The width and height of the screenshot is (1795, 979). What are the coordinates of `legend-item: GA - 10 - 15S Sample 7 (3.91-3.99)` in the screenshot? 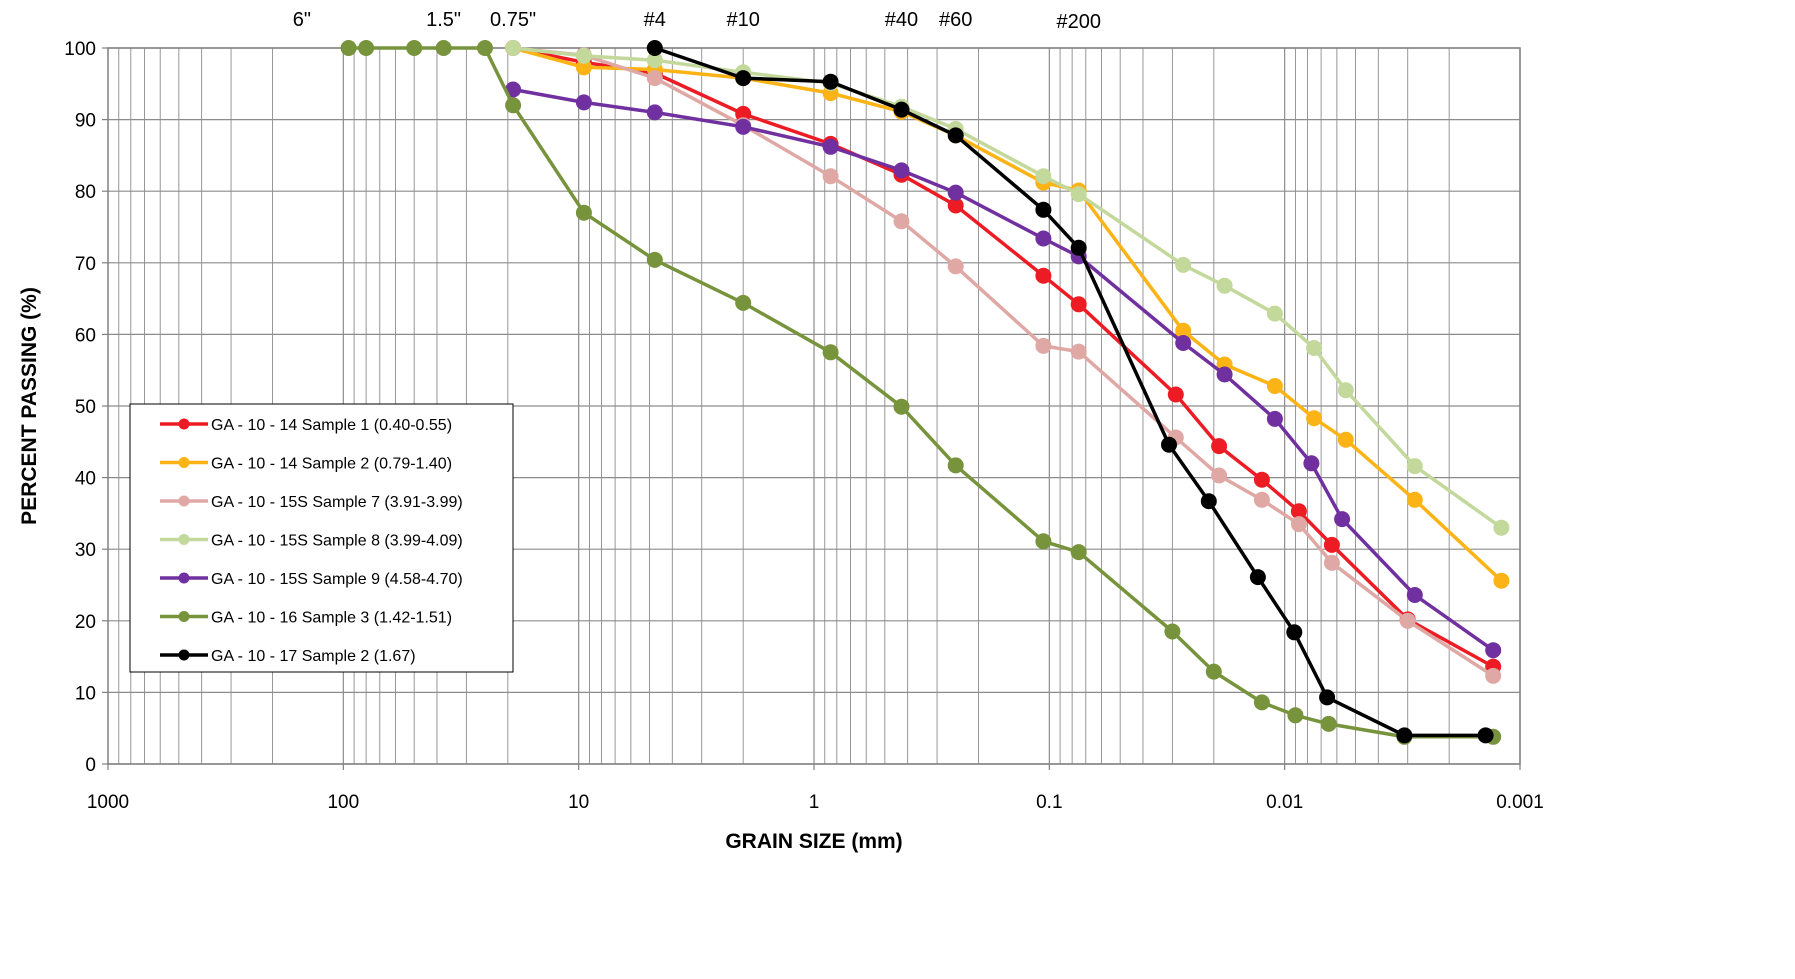 It's located at (311, 502).